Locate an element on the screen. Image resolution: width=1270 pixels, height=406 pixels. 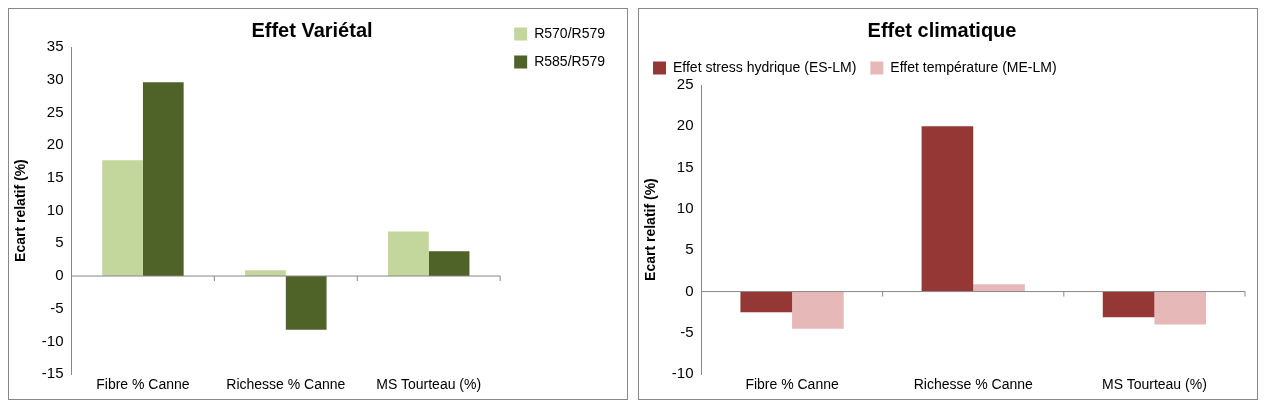
legend-label: R570/R579 is located at coordinates (570, 32).